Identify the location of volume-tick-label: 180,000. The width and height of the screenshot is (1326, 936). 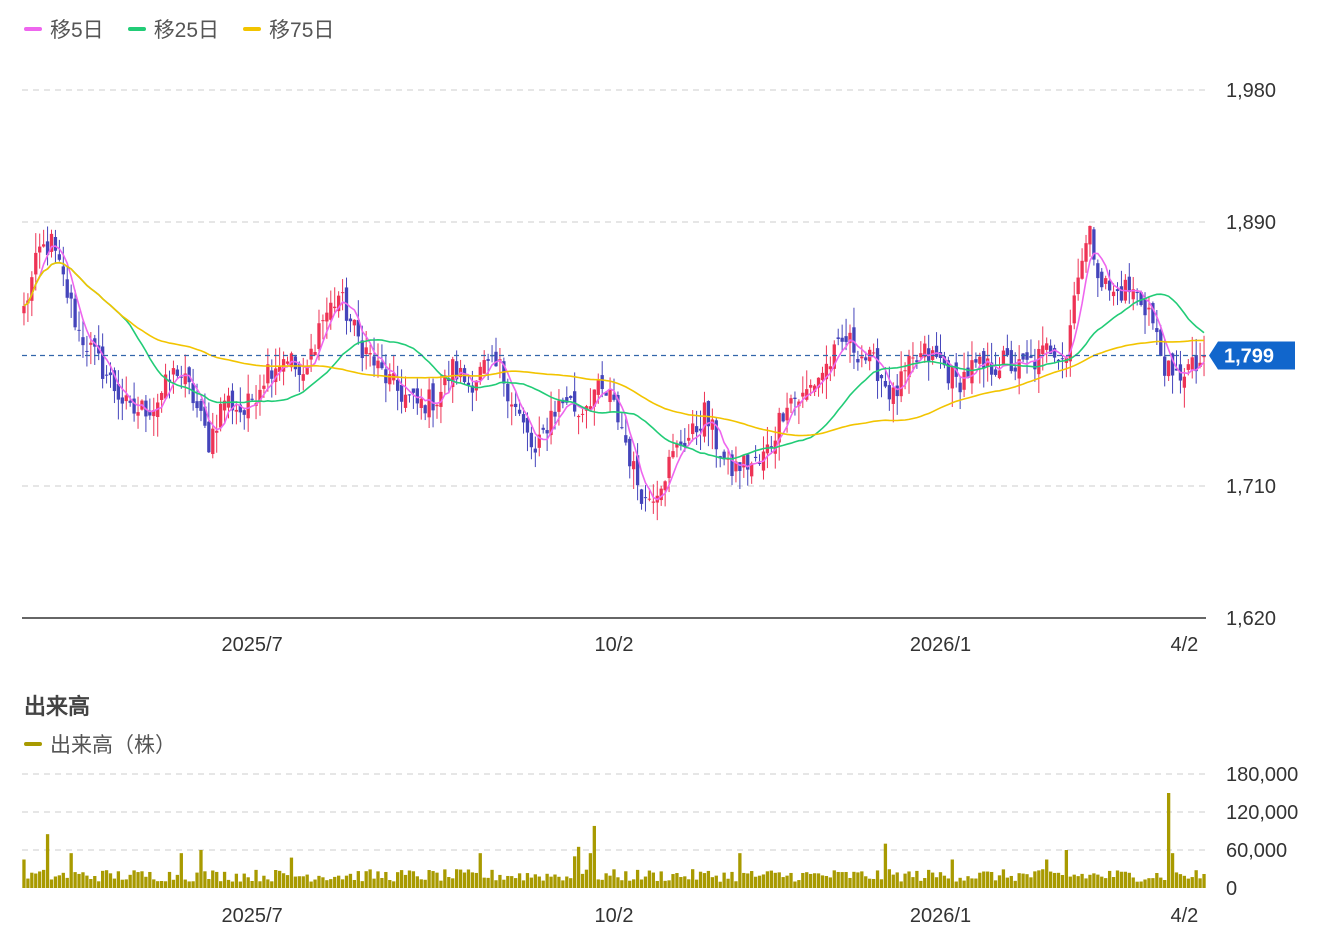
(1262, 775).